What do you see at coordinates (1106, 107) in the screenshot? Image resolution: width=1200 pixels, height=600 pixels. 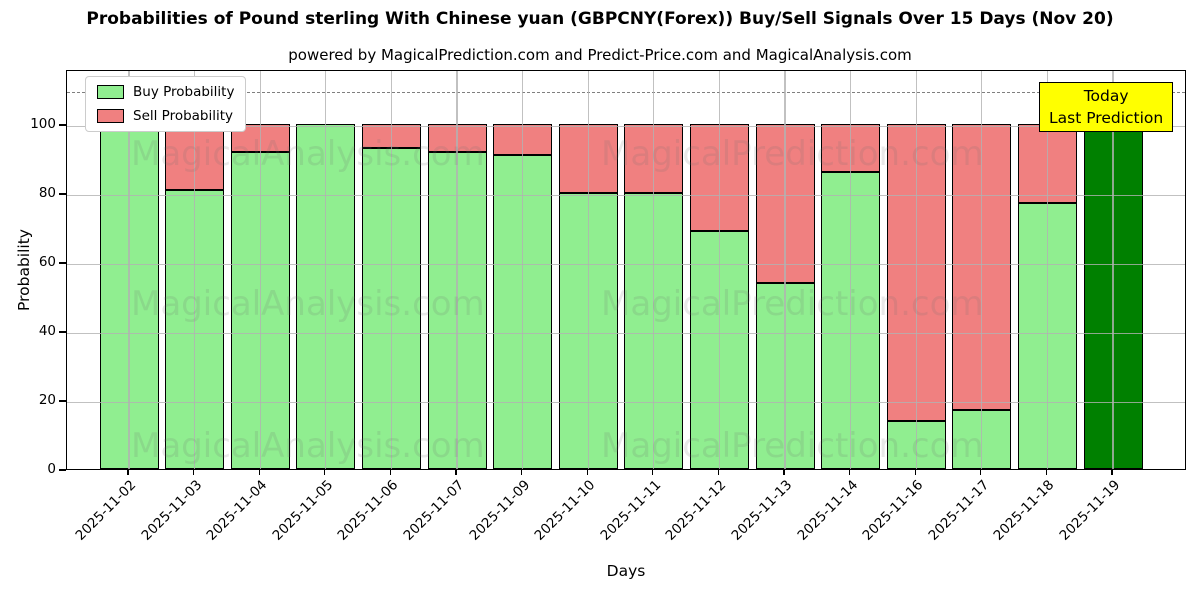 I see `today-annotation: Today Last Prediction` at bounding box center [1106, 107].